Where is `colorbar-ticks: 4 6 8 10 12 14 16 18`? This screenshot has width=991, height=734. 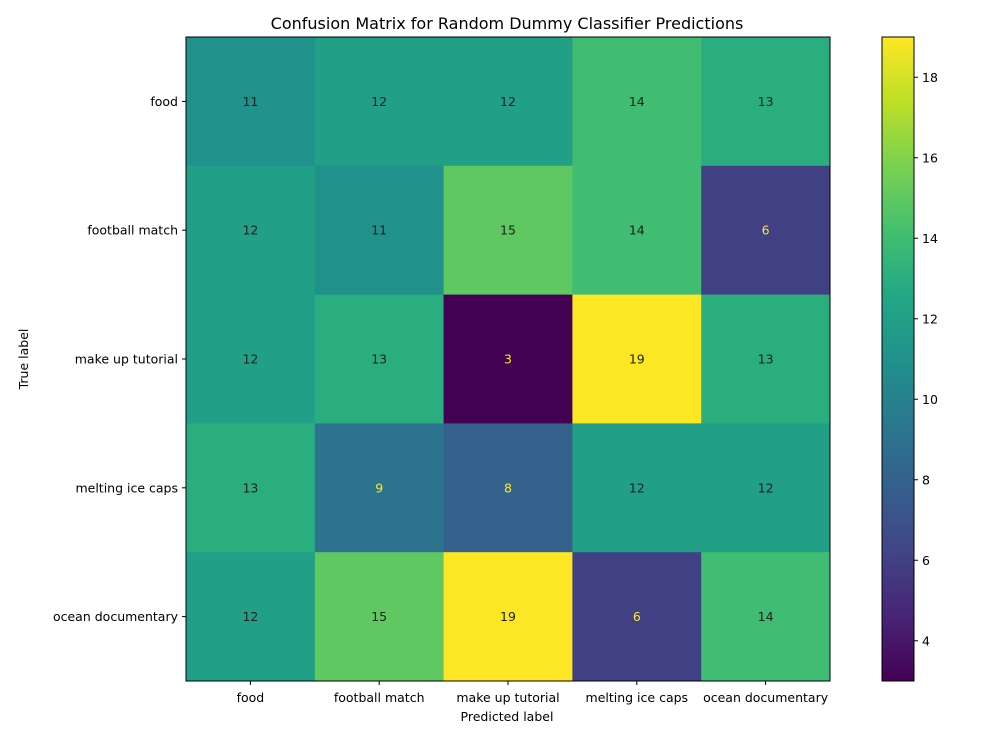 colorbar-ticks: 4 6 8 10 12 14 16 18 is located at coordinates (926, 359).